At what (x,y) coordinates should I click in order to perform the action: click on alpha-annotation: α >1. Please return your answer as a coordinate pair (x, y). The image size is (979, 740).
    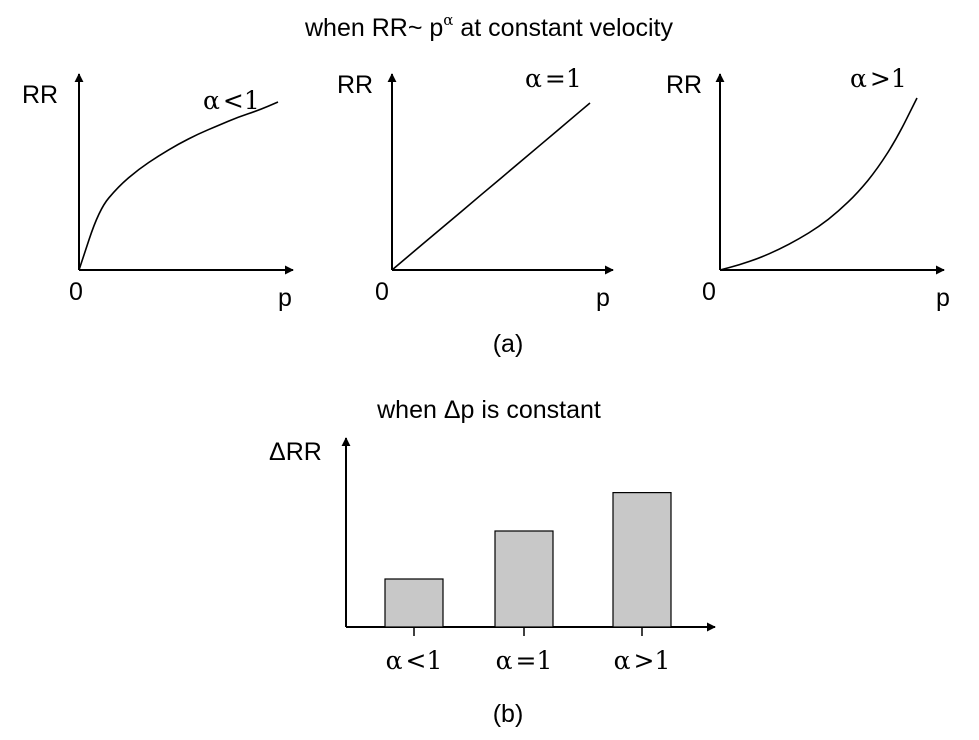
    Looking at the image, I should click on (878, 78).